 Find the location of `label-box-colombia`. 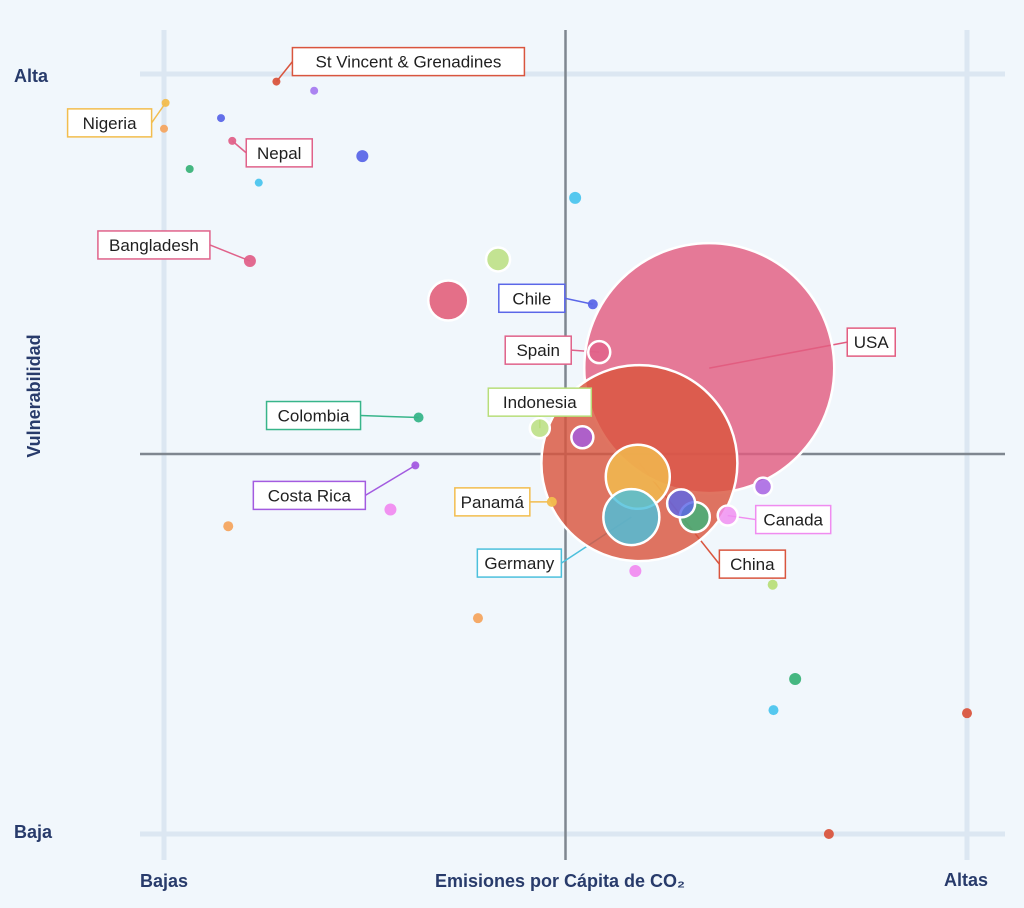

label-box-colombia is located at coordinates (313, 415).